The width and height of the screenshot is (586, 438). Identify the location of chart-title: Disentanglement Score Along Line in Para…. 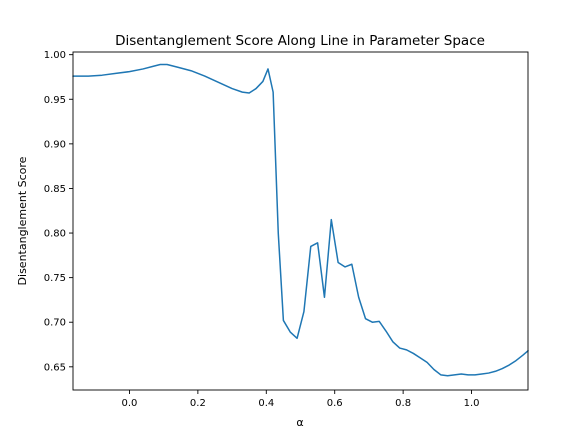
(300, 41).